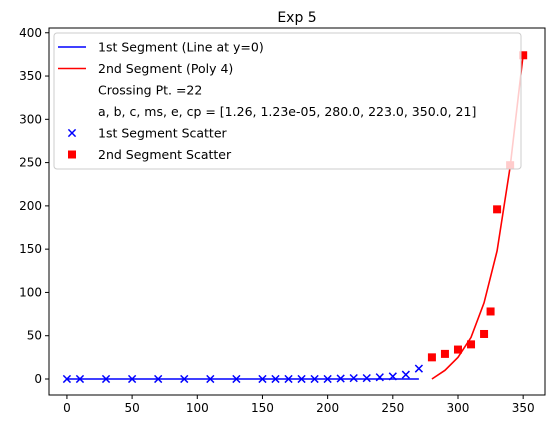  Describe the element at coordinates (299, 405) in the screenshot. I see `x-axis: 0 50 100 150 200 250 300 350` at that location.